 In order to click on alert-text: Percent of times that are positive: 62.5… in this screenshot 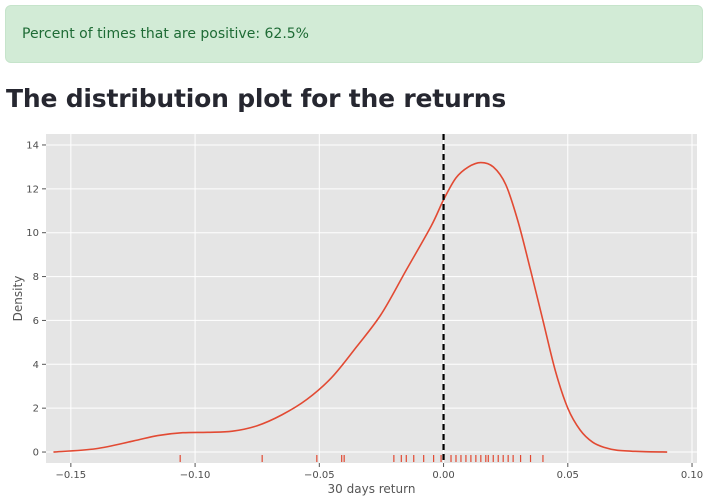, I will do `click(165, 34)`.